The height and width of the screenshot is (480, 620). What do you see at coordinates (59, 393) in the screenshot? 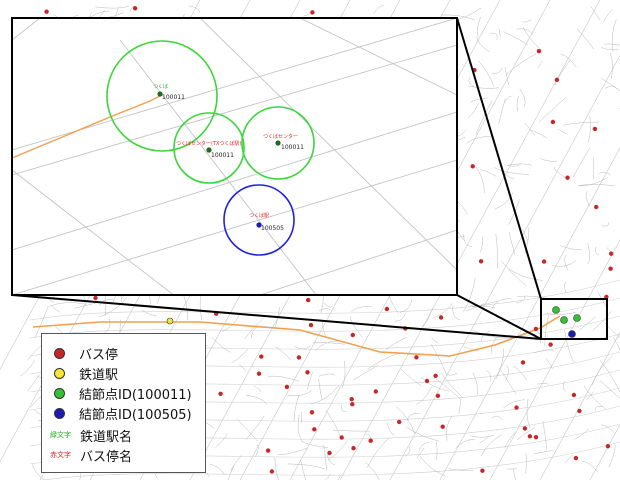
I see `node-100011-legend-icon` at bounding box center [59, 393].